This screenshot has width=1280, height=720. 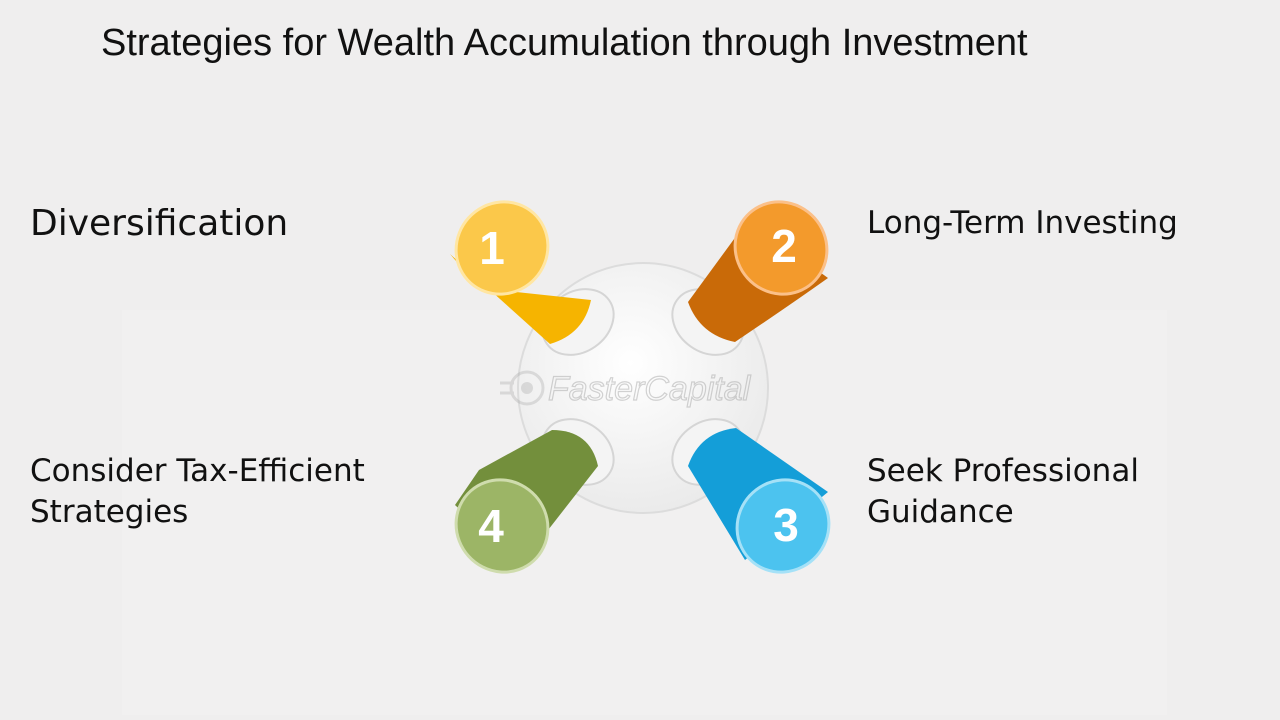 I want to click on step-3-cylinder: 3, so click(x=759, y=501).